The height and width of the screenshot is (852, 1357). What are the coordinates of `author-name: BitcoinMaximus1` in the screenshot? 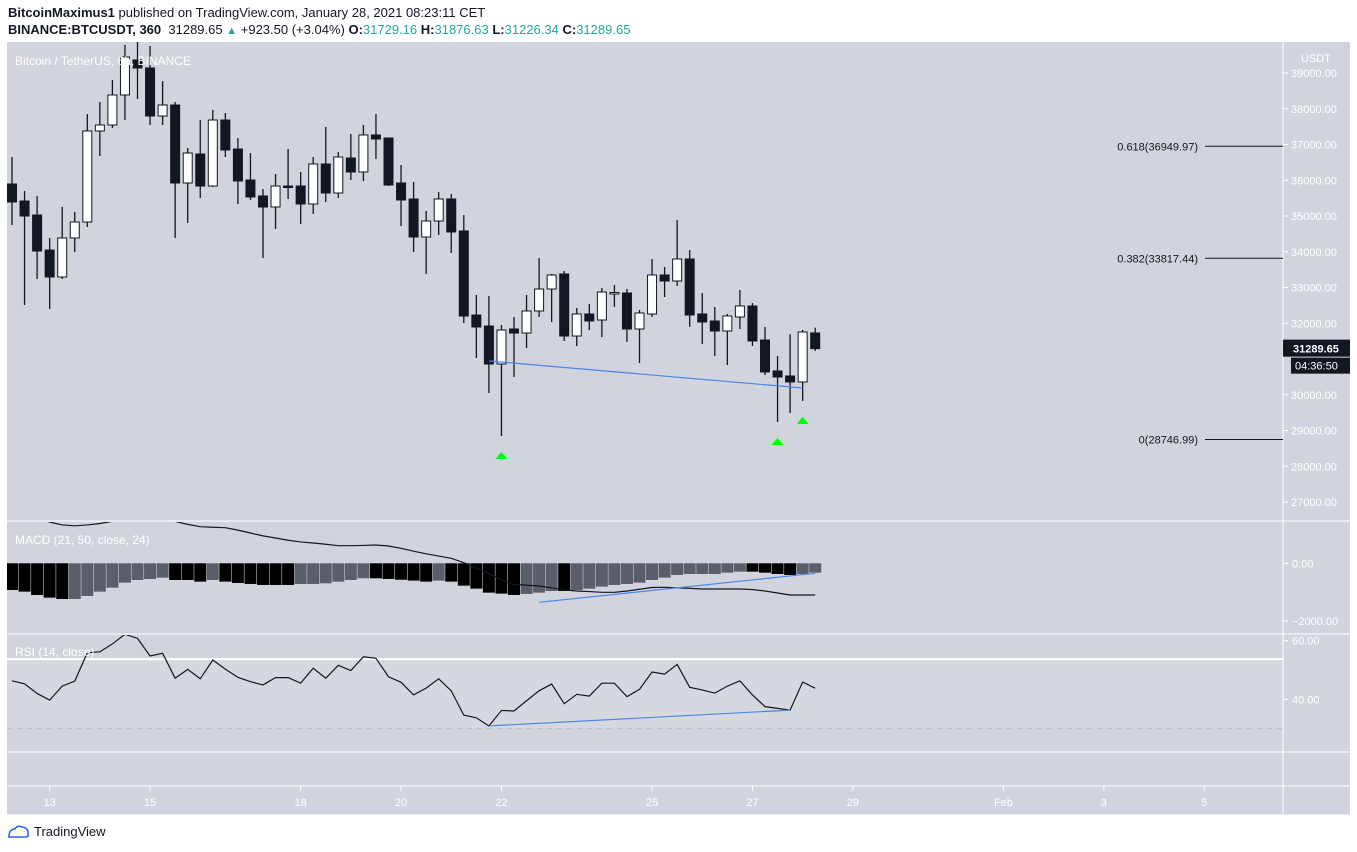 It's located at (61, 12).